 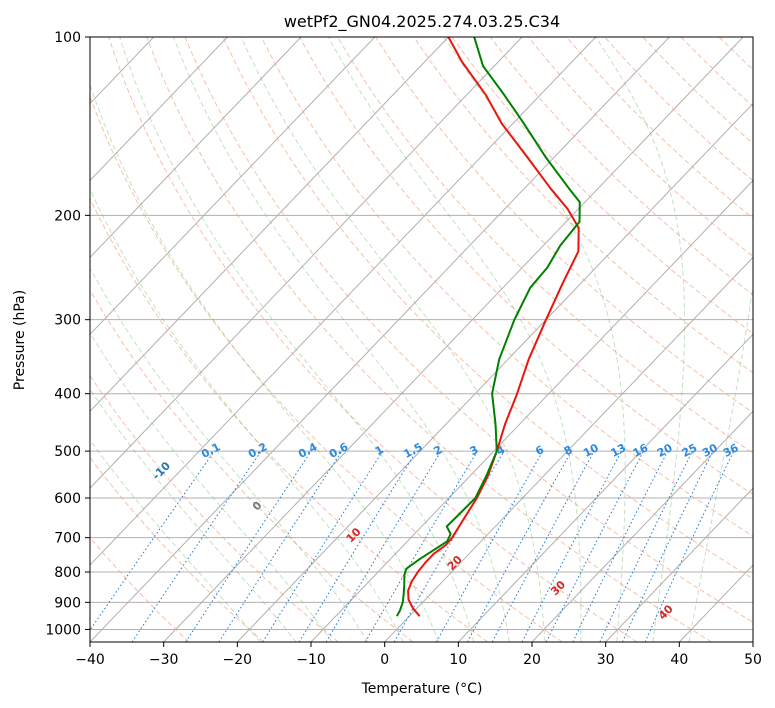 I want to click on mixing-ratio-label: 0.6, so click(x=339, y=450).